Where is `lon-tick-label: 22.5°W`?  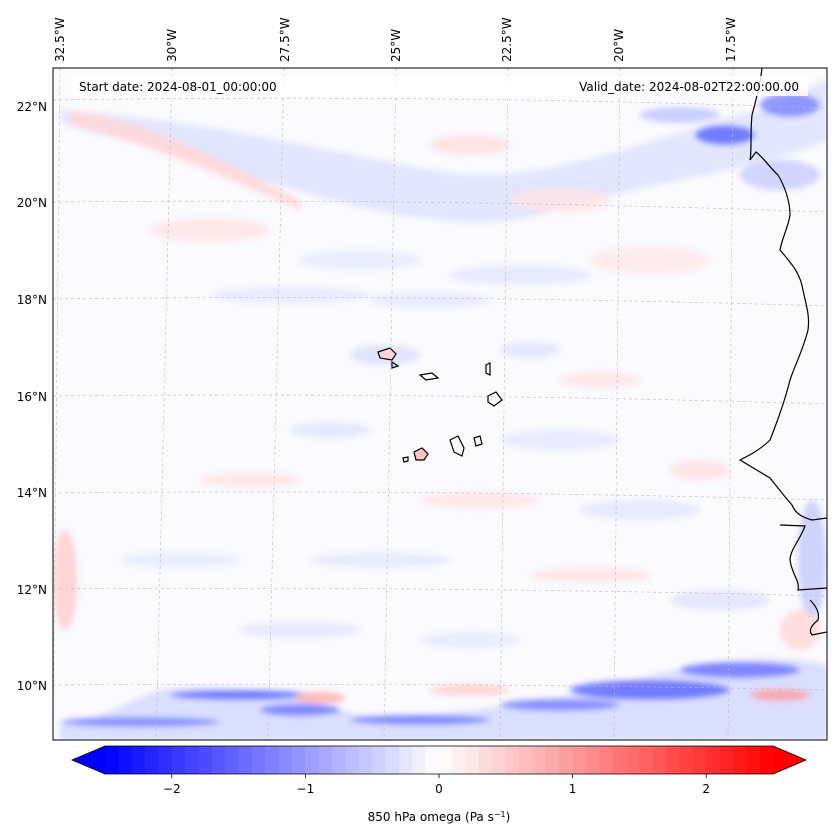
lon-tick-label: 22.5°W is located at coordinates (507, 39).